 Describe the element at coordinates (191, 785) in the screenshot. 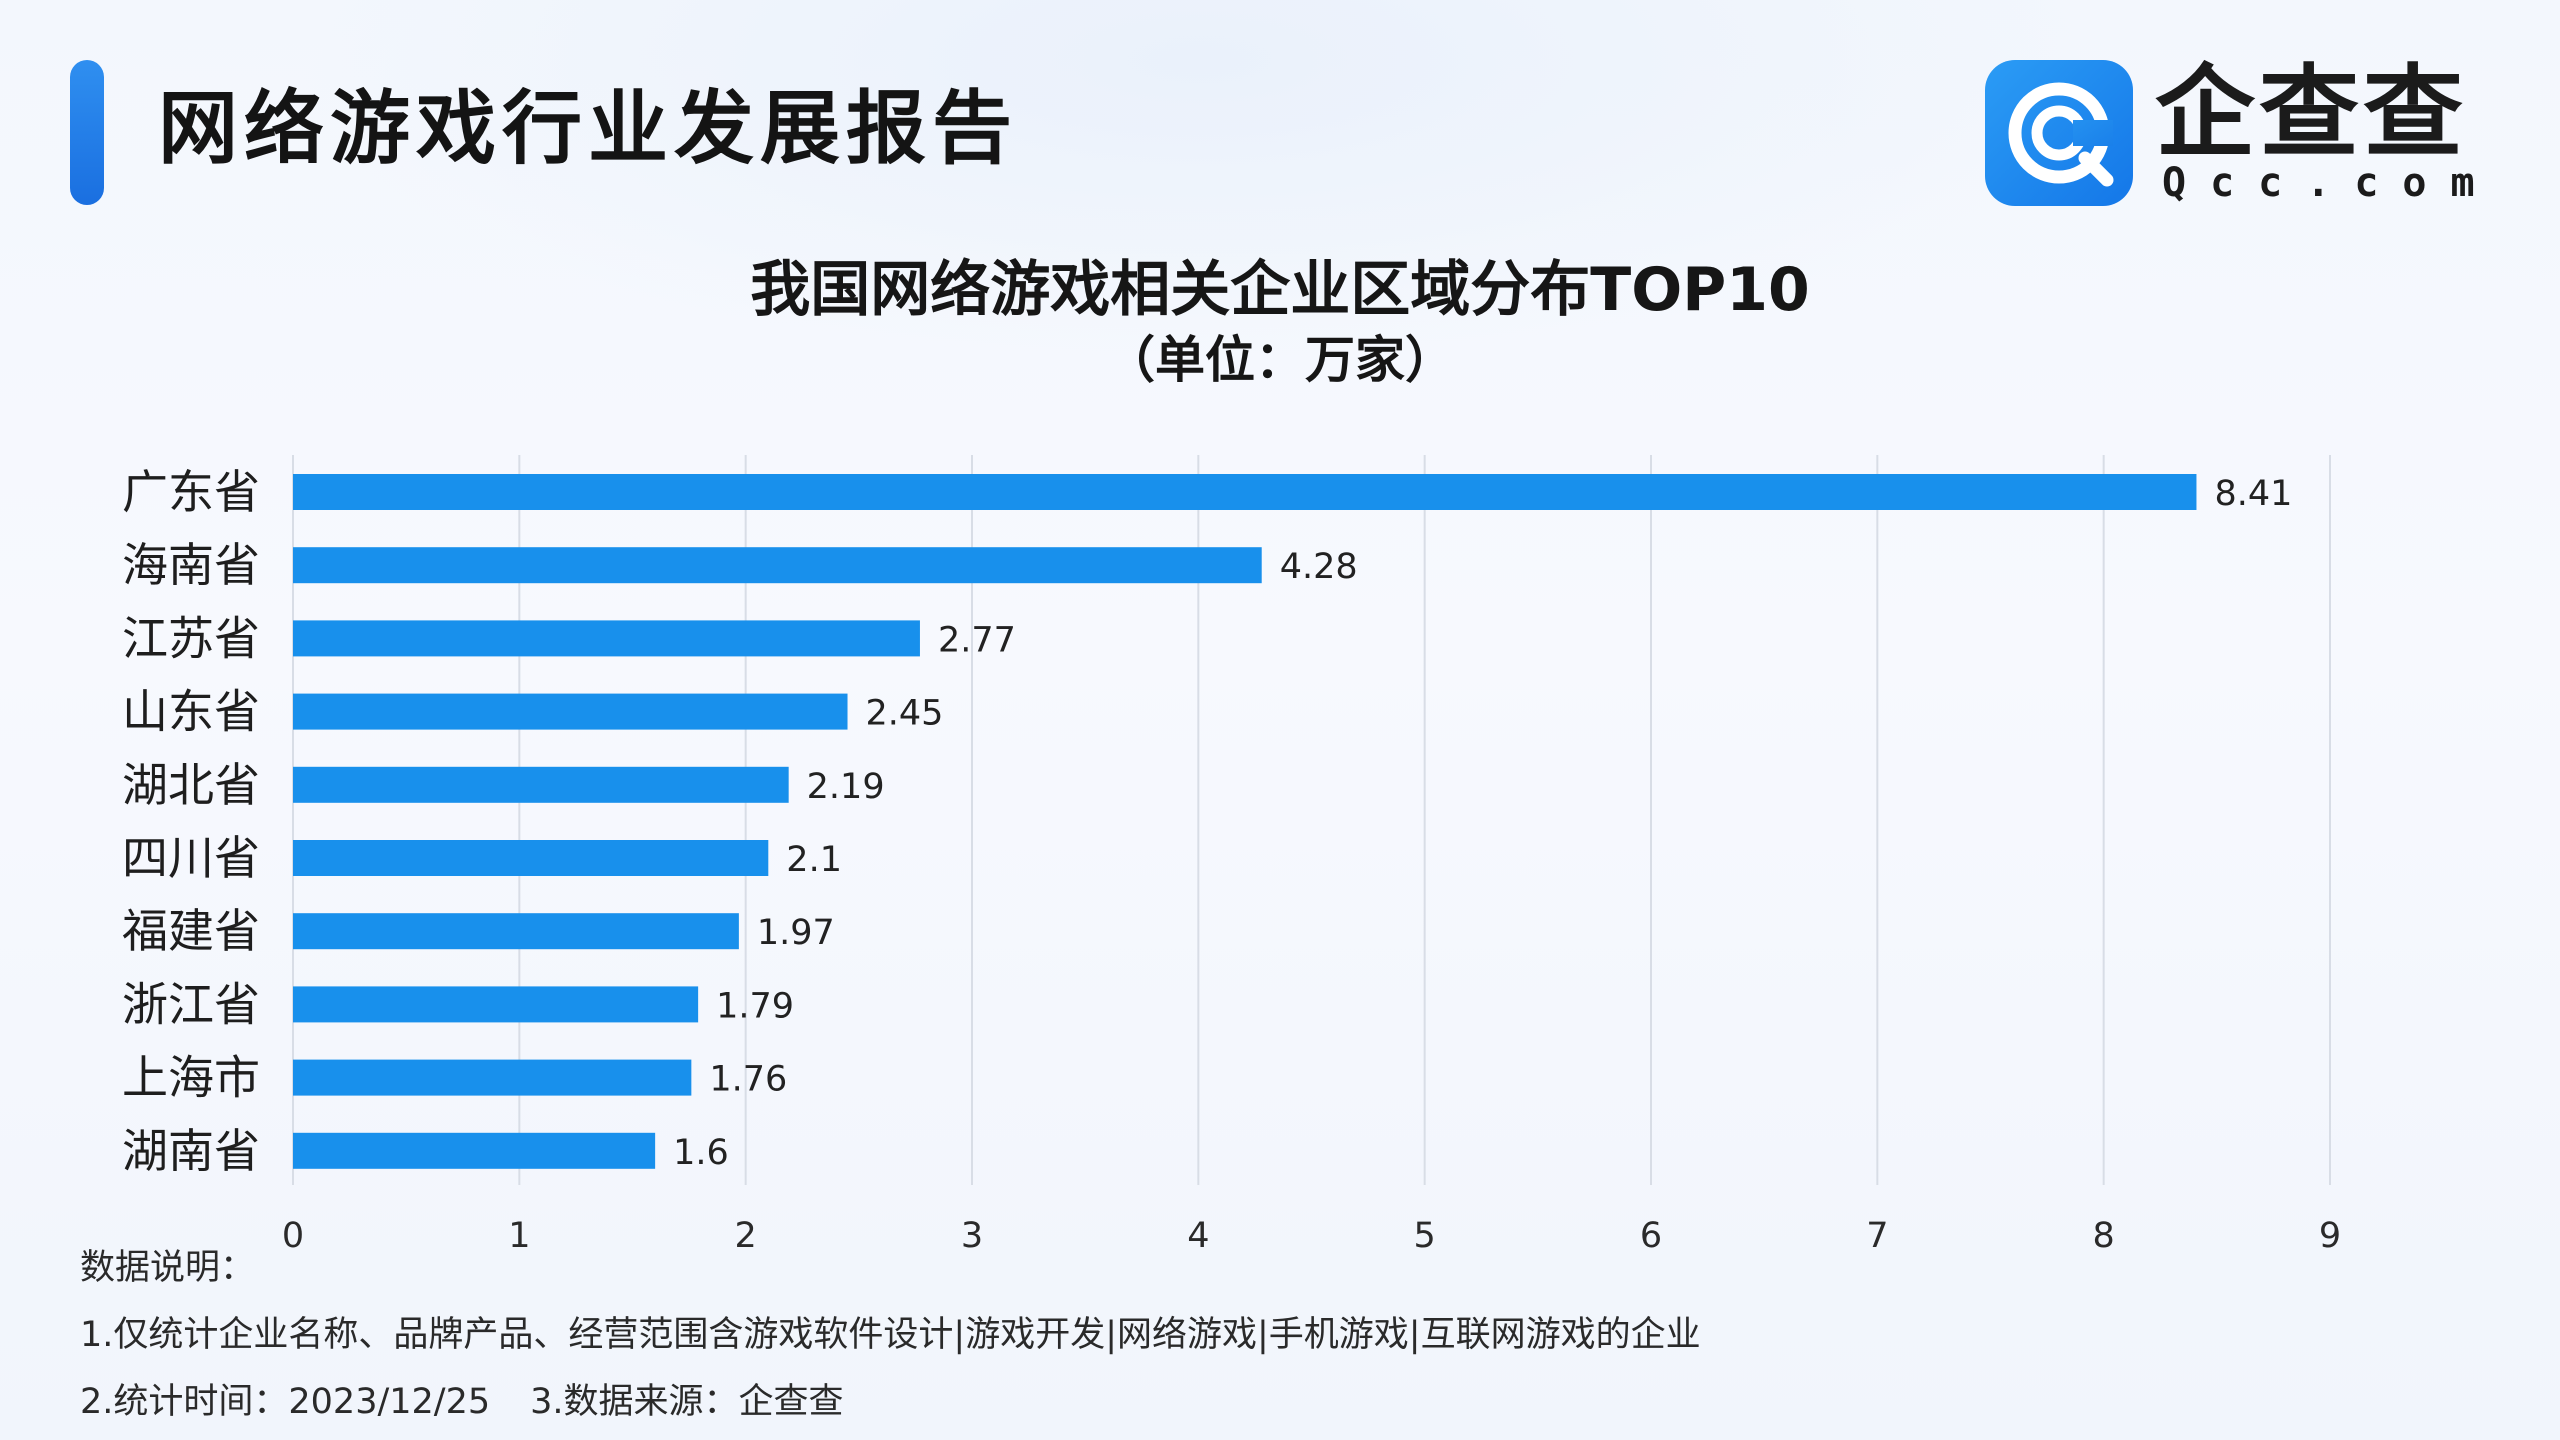

I see `category-label: 湖北省` at that location.